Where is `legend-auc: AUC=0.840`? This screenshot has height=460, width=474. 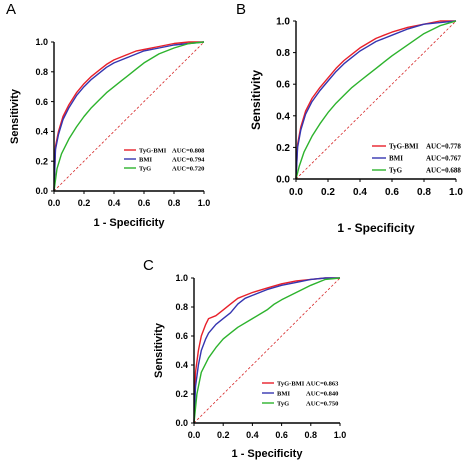 legend-auc: AUC=0.840 is located at coordinates (322, 393).